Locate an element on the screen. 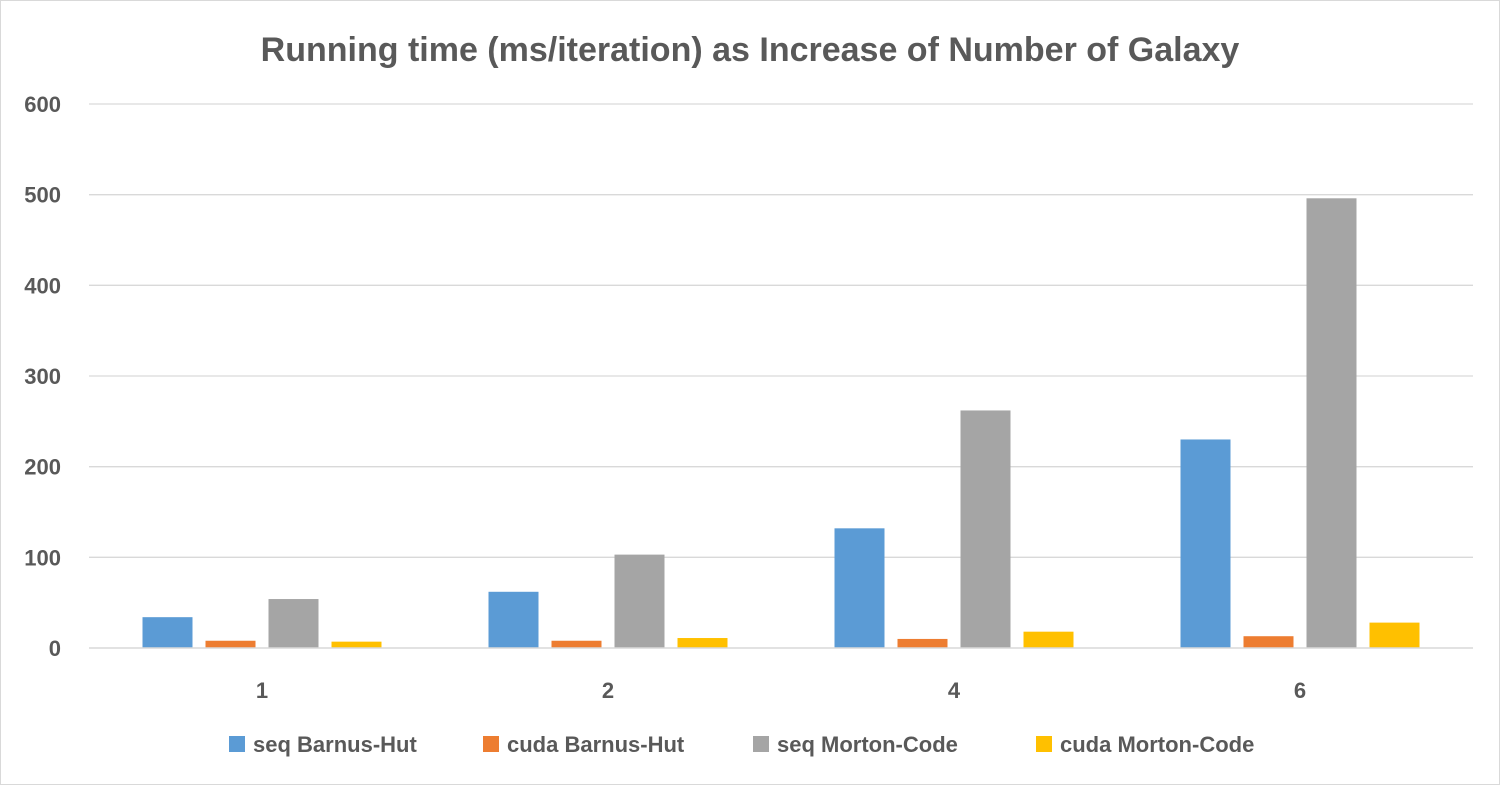 The width and height of the screenshot is (1500, 785). x-axis-ticks: 1 2 4 6 is located at coordinates (781, 690).